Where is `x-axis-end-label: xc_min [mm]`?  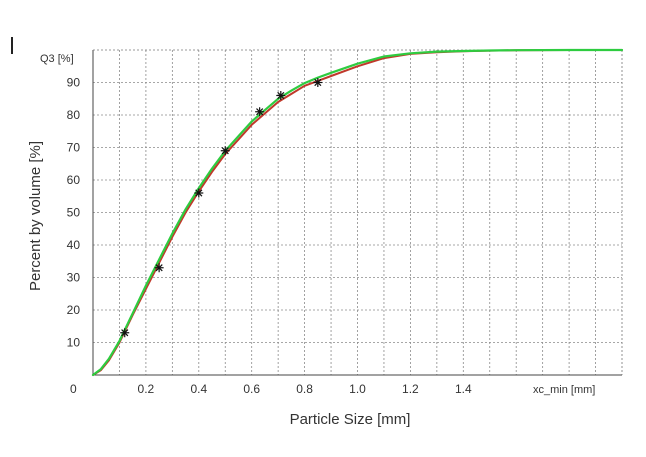
x-axis-end-label: xc_min [mm] is located at coordinates (564, 390).